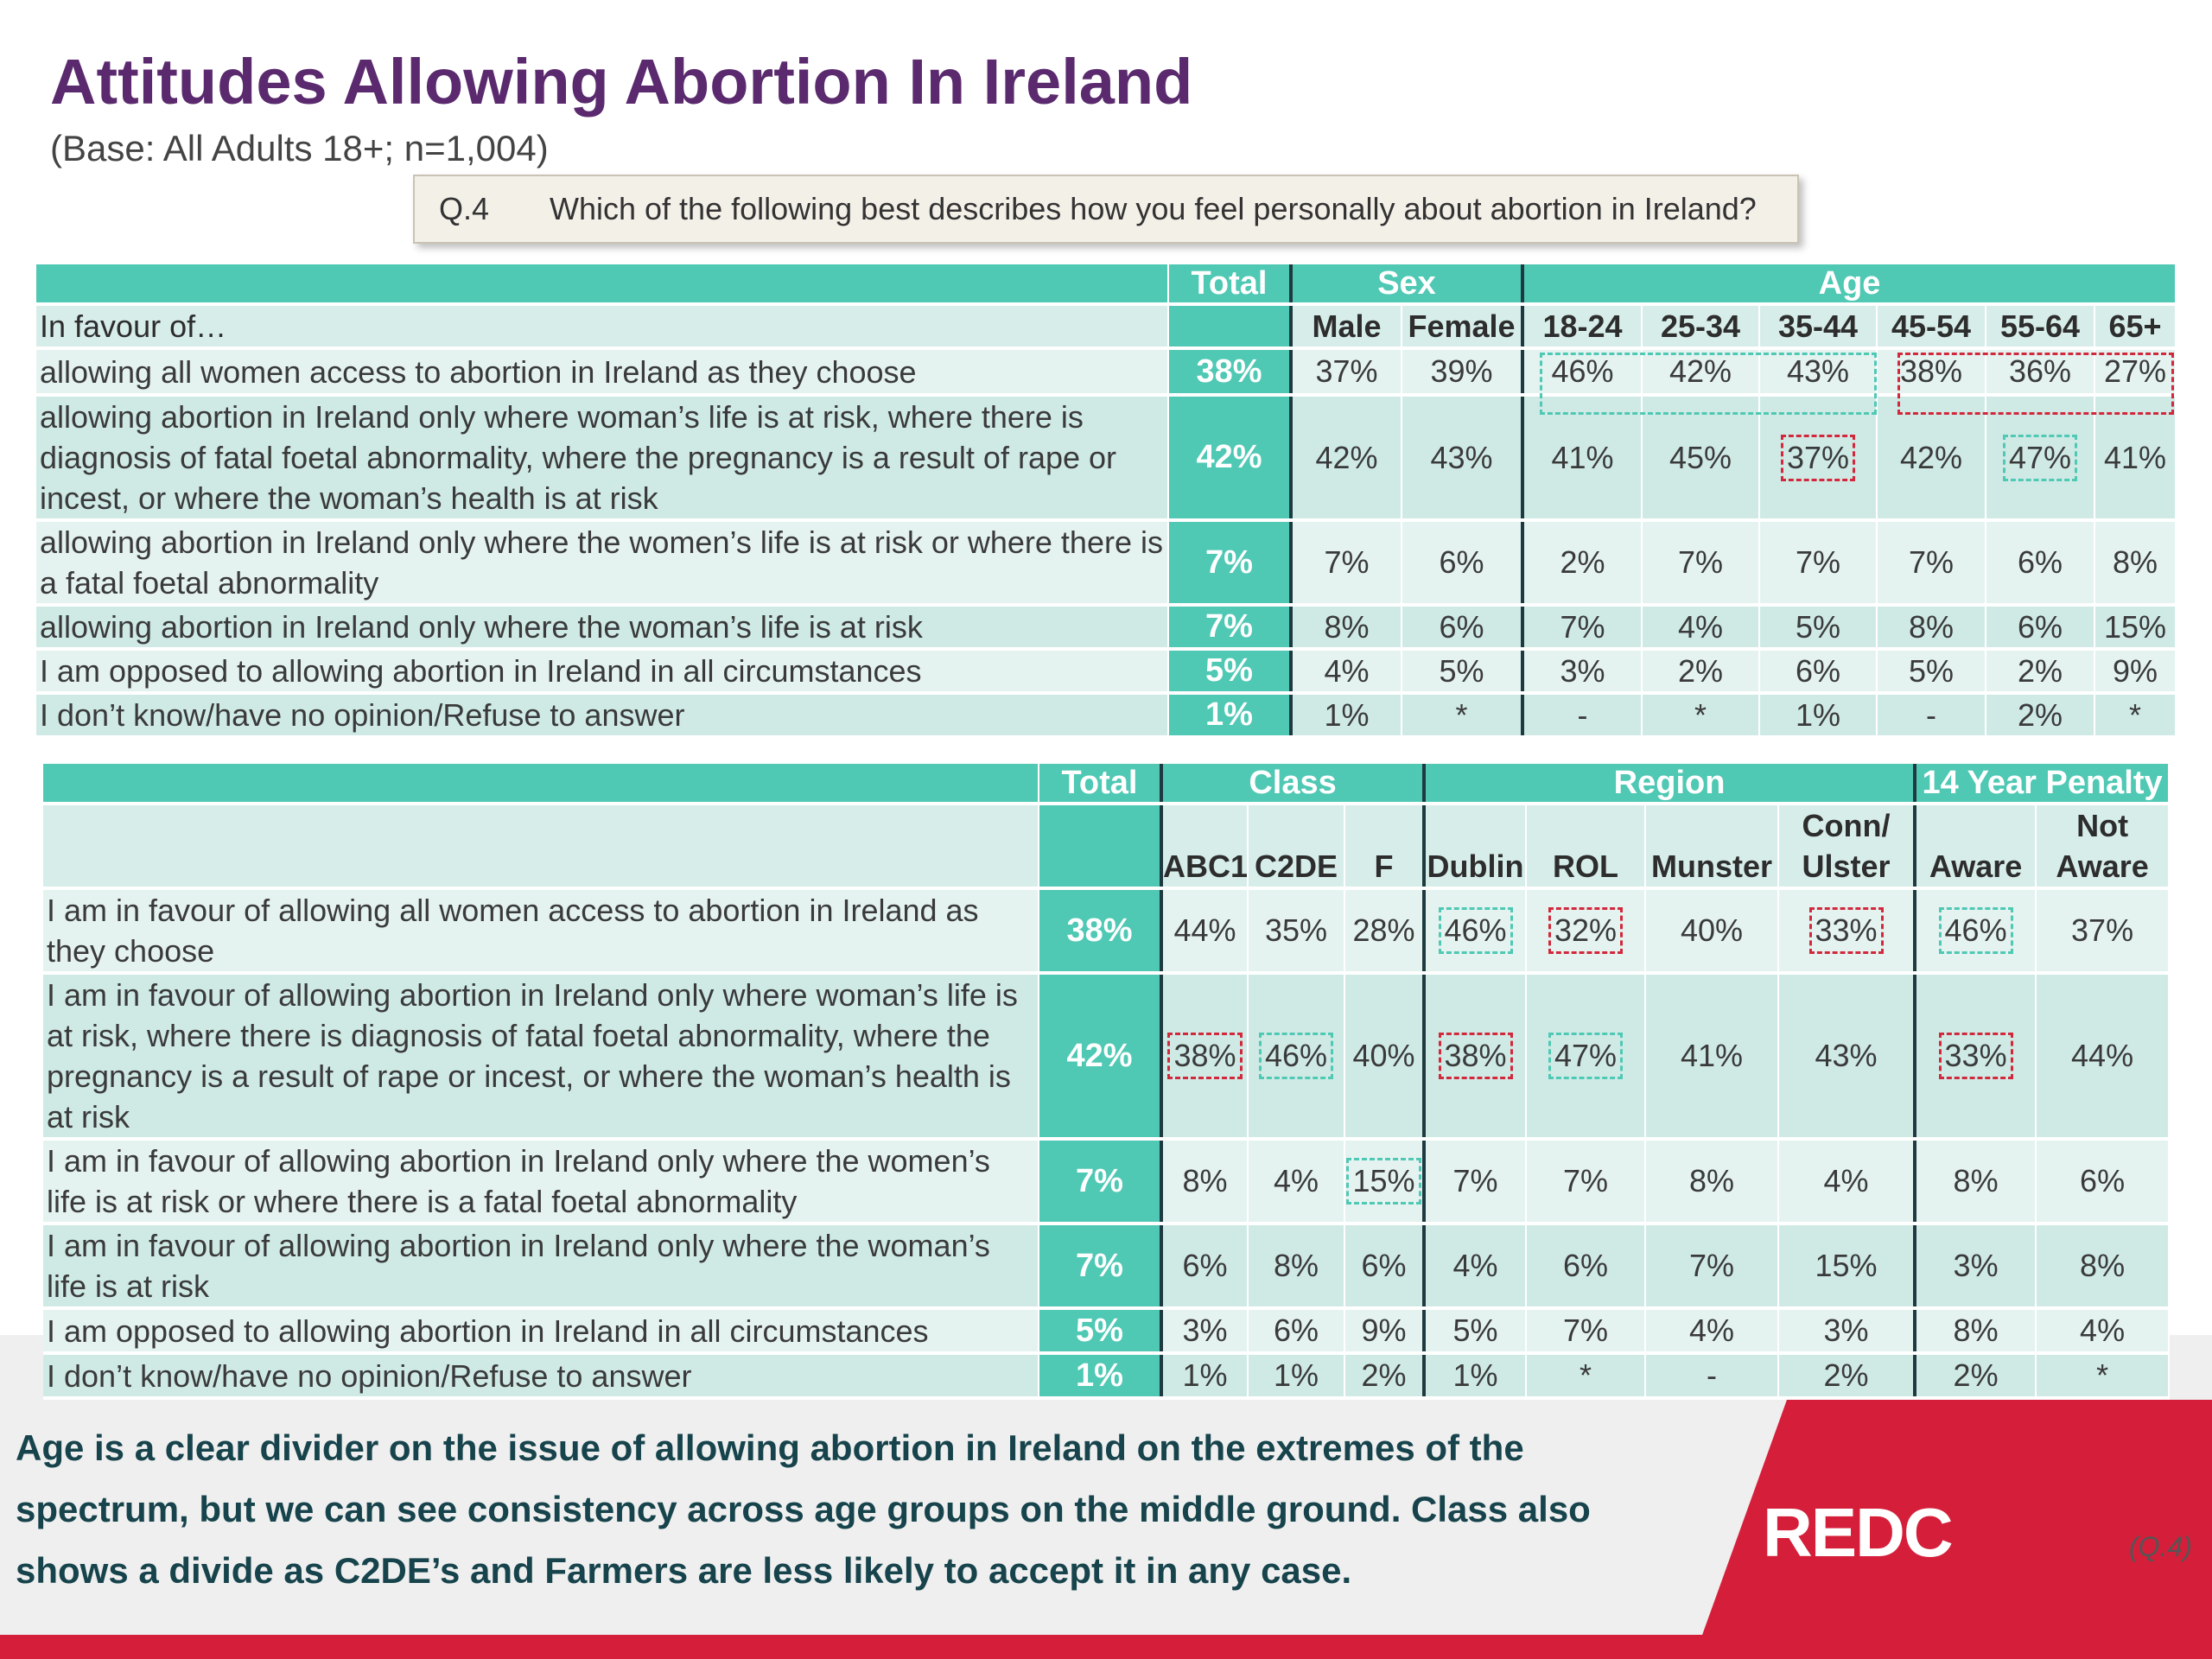 This screenshot has width=2212, height=1659. What do you see at coordinates (1848, 285) in the screenshot?
I see `group-header-age: Age` at bounding box center [1848, 285].